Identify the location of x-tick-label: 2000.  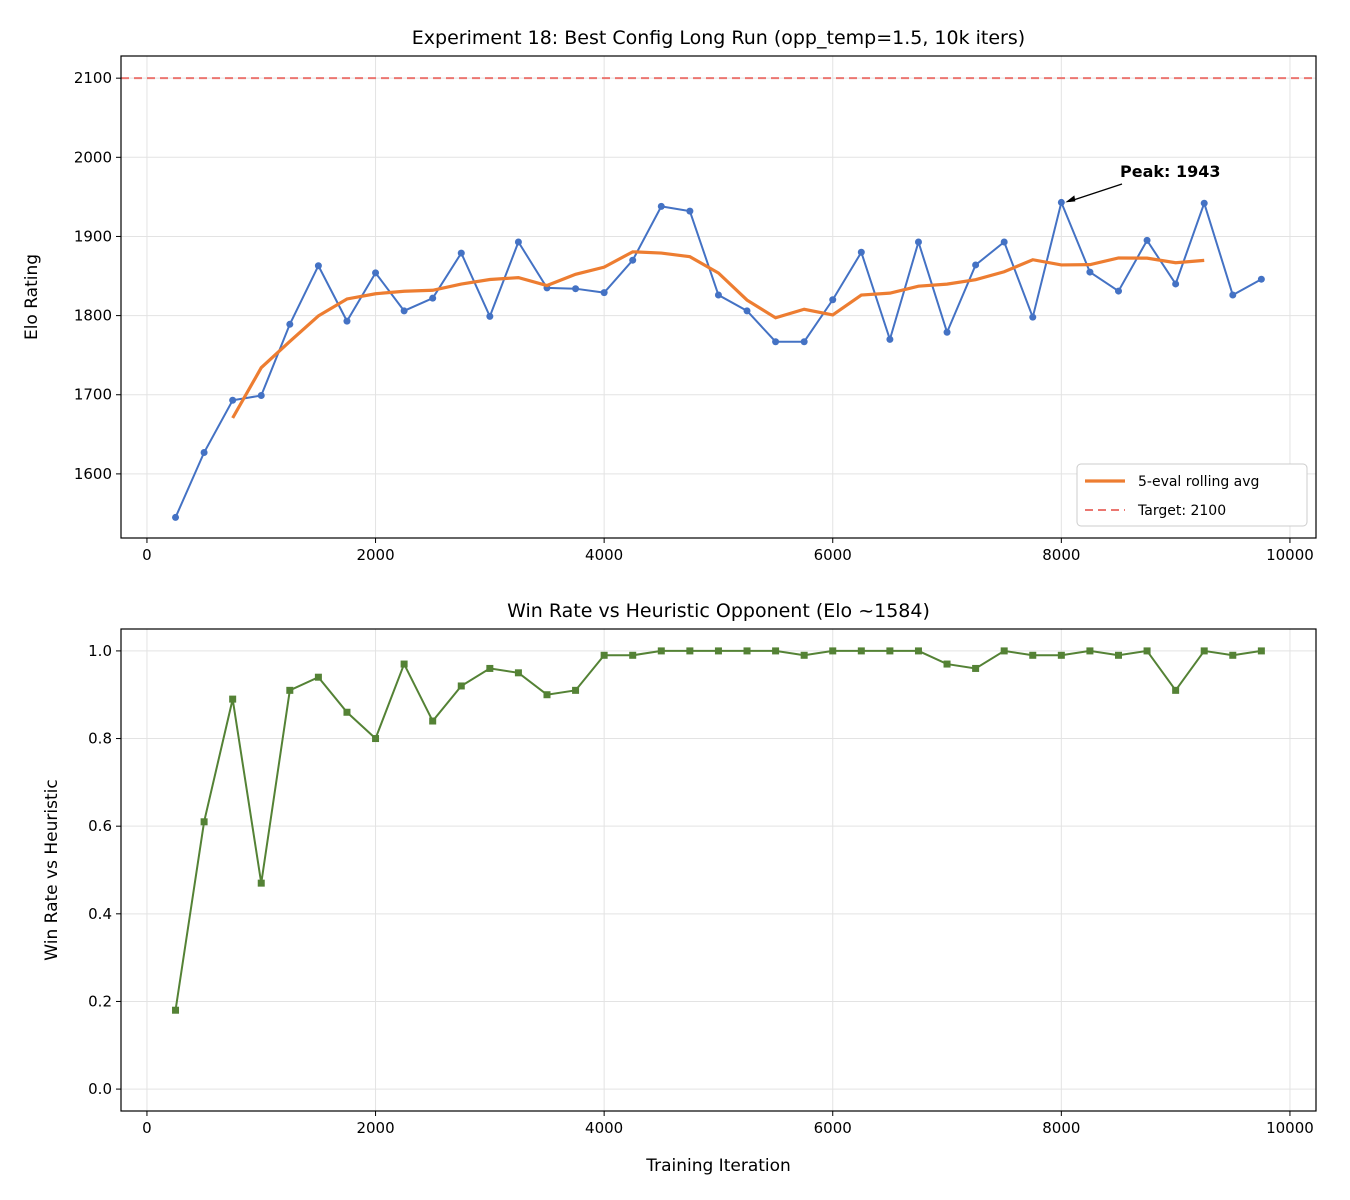
(375, 1128).